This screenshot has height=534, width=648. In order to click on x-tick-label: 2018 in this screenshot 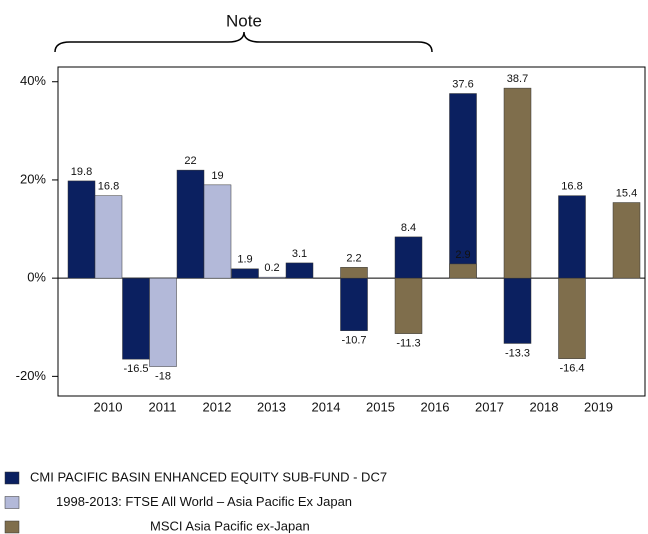, I will do `click(544, 406)`.